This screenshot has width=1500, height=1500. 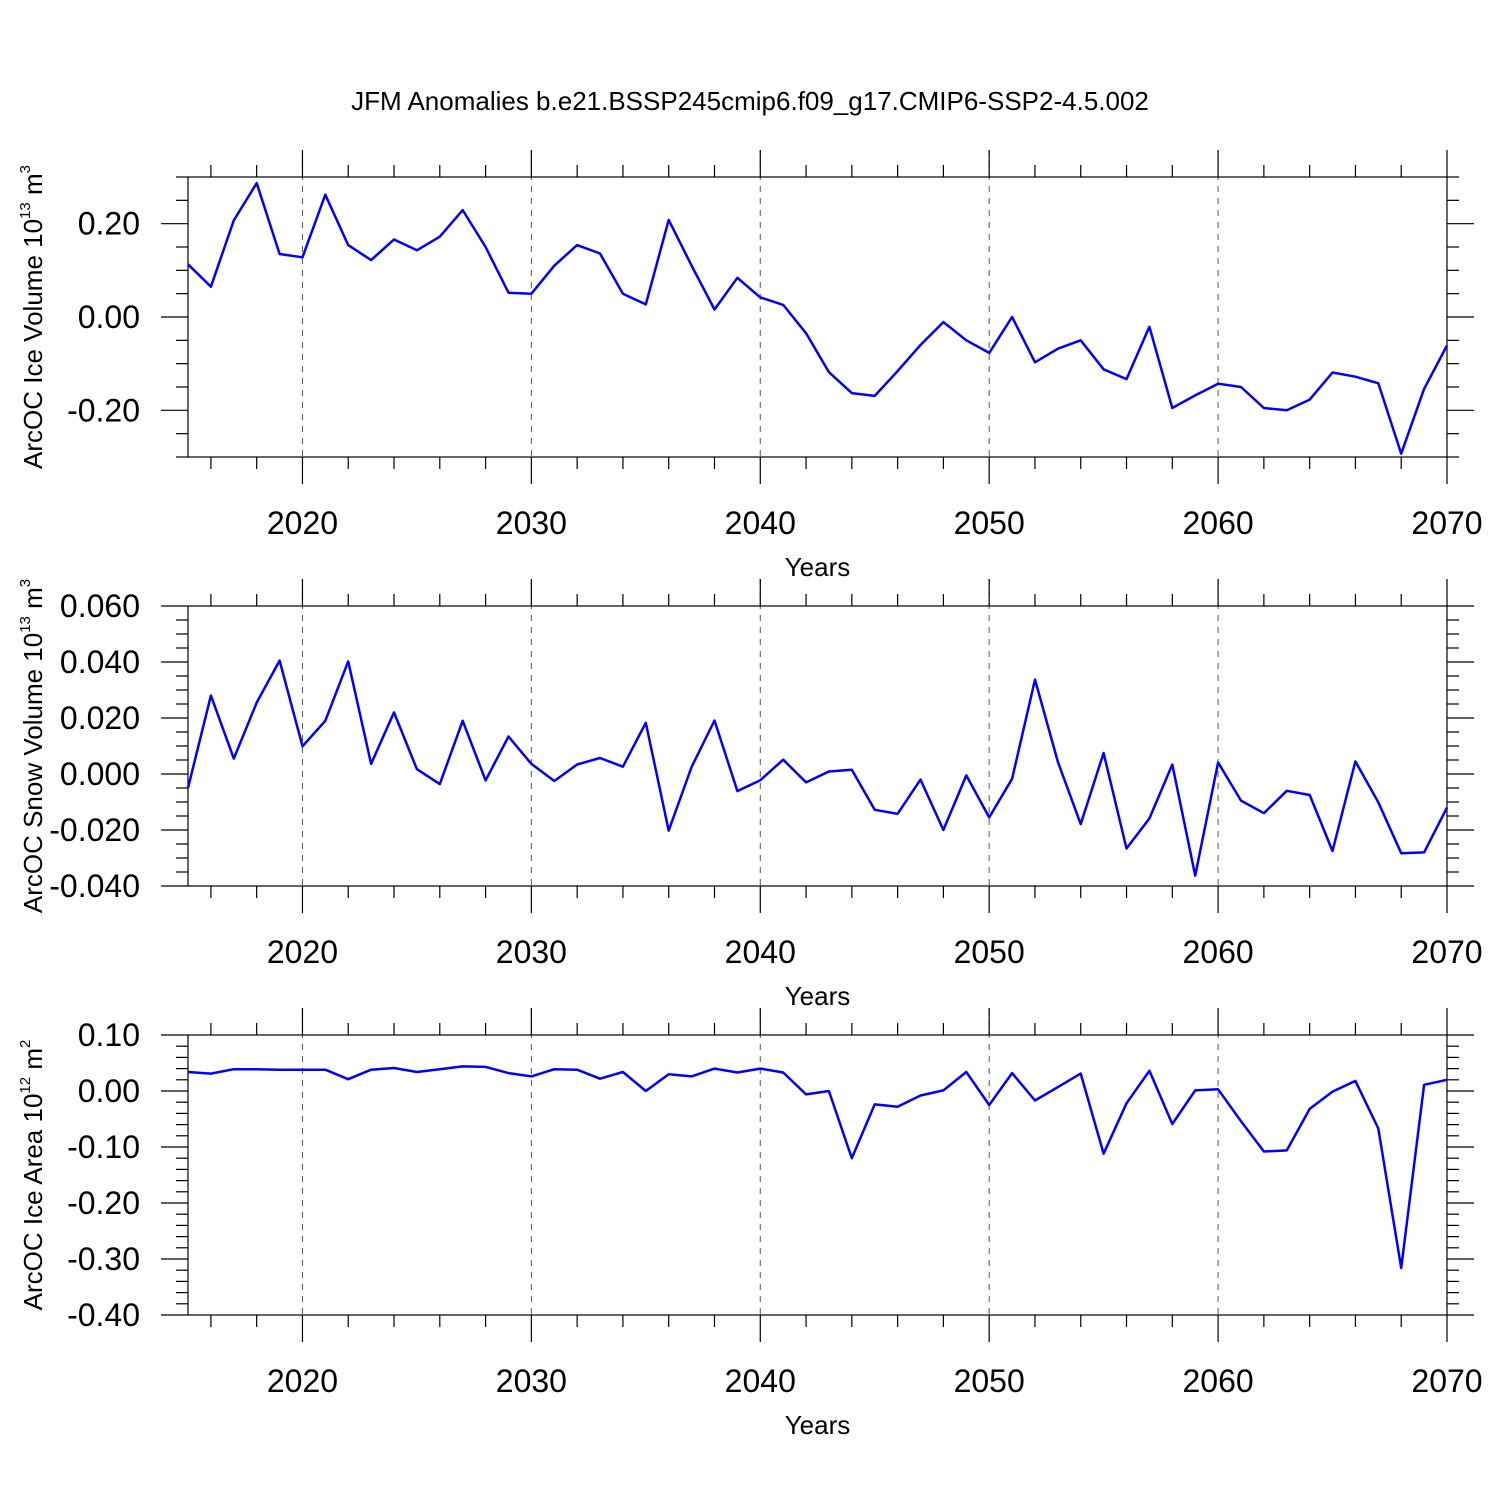 What do you see at coordinates (109, 224) in the screenshot?
I see `y-tick-label: 0.20` at bounding box center [109, 224].